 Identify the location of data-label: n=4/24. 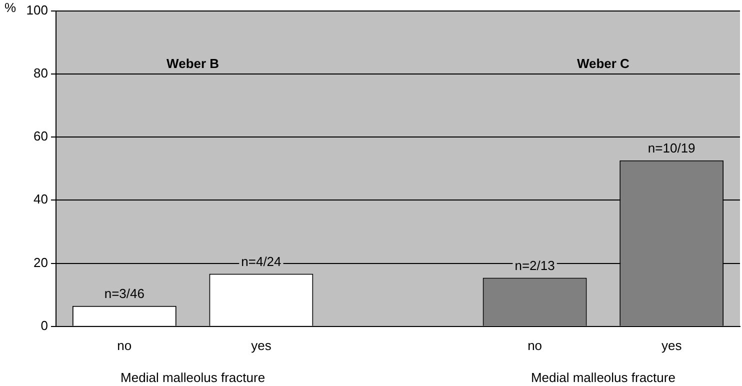
(261, 261).